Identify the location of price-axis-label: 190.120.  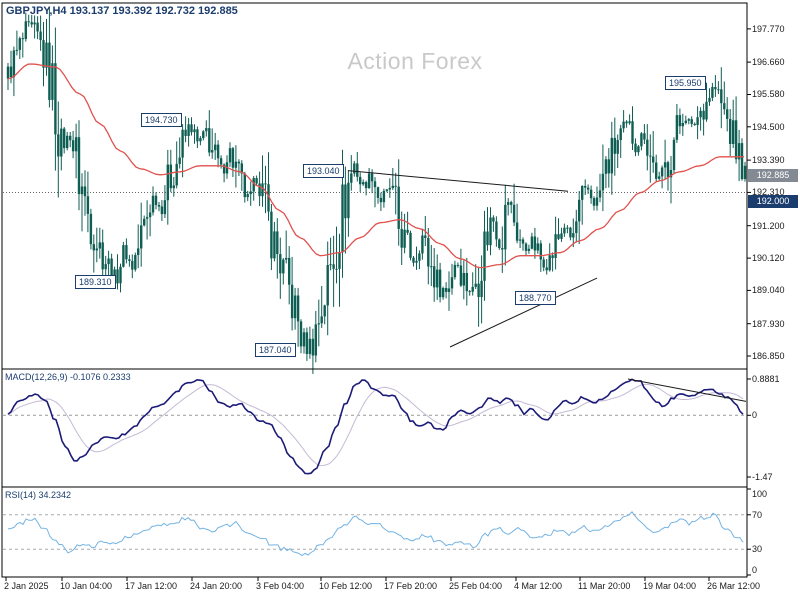
(768, 258).